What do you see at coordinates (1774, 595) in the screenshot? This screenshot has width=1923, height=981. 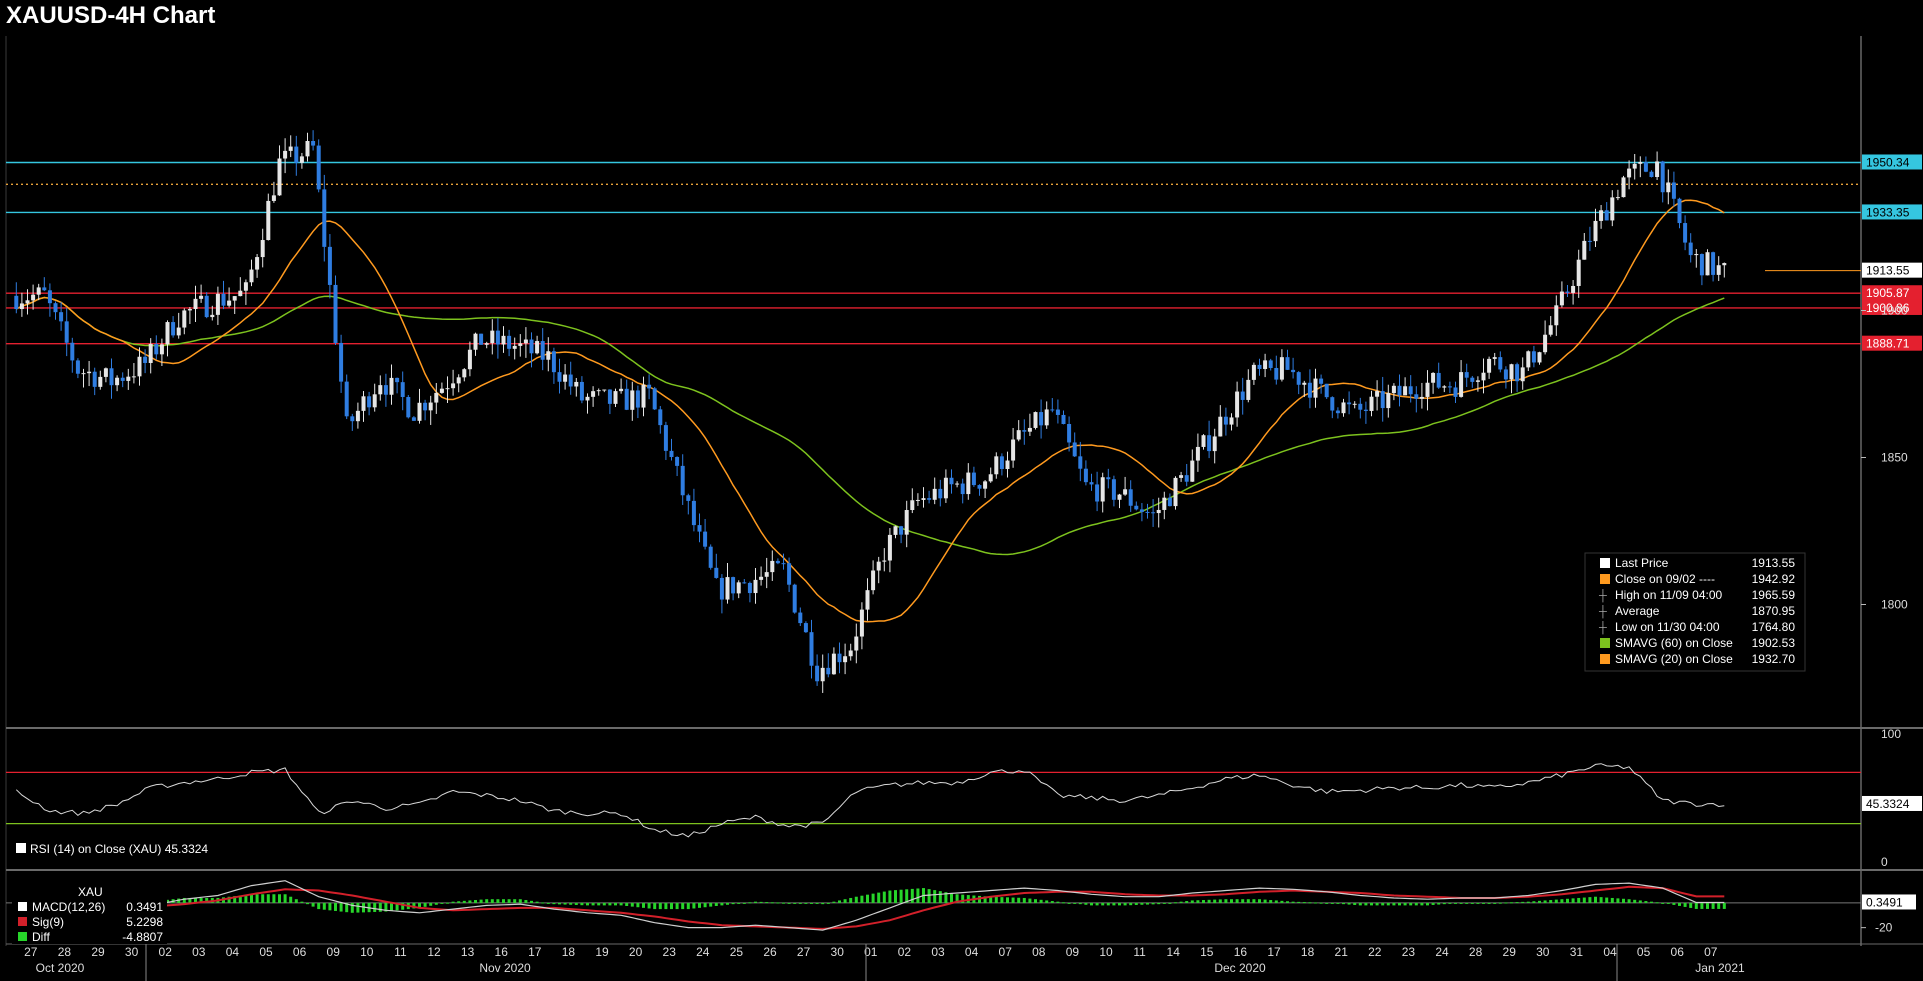 I see `legend-value: 1965.59` at bounding box center [1774, 595].